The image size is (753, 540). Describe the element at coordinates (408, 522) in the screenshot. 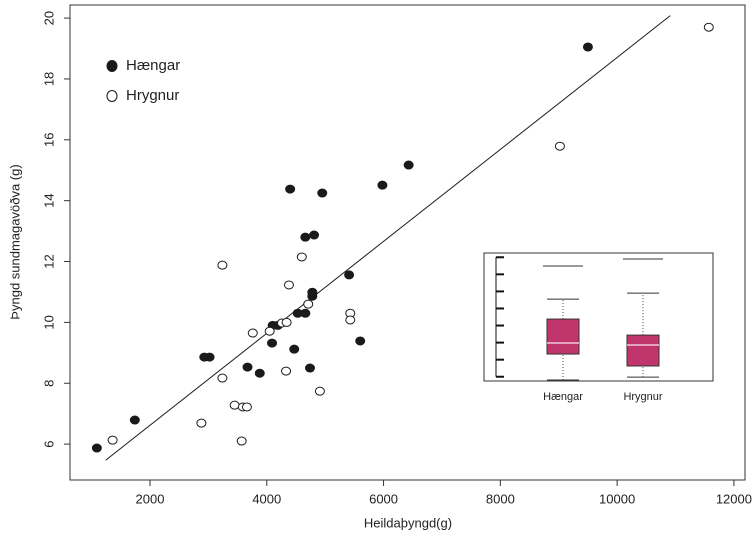

I see `x-axis-label: Heildaþyngd(g)` at that location.